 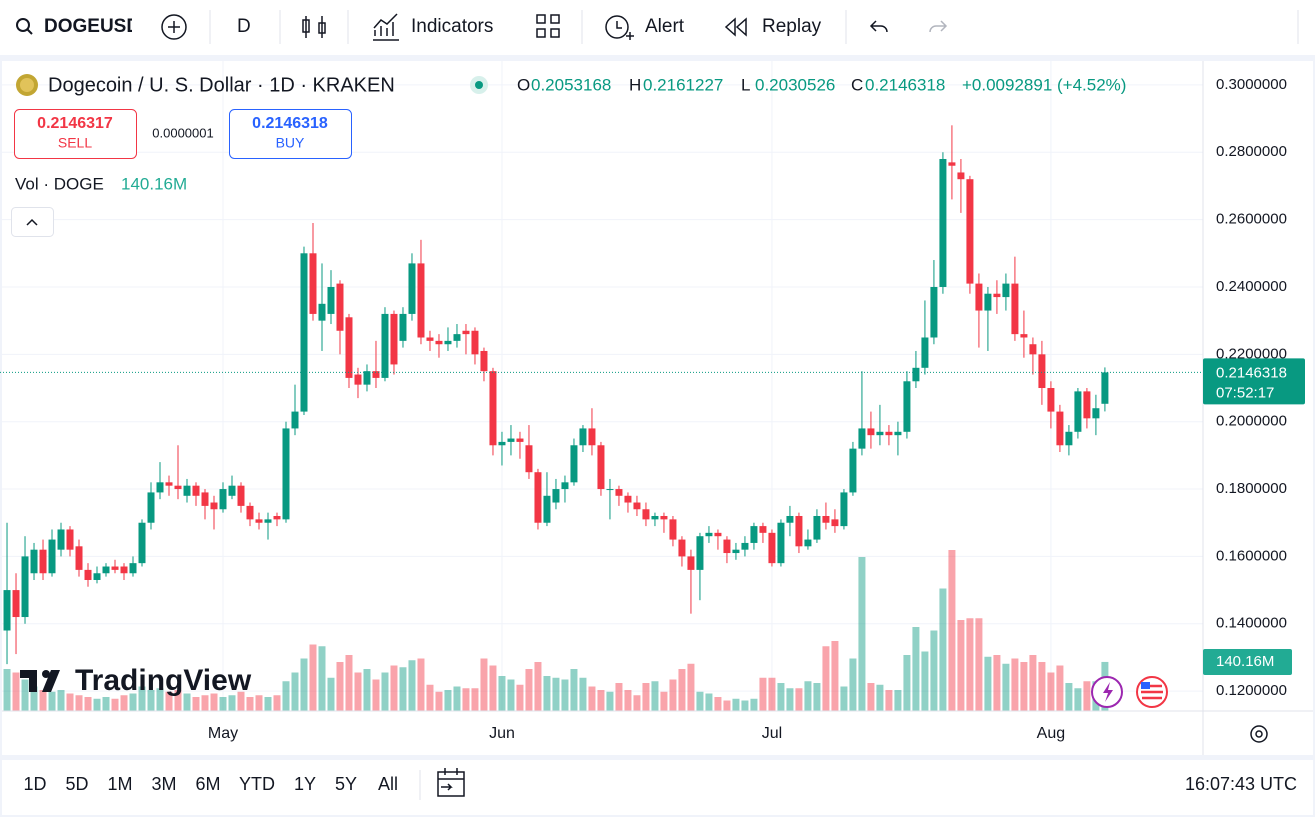 I want to click on layout-button, so click(x=548, y=26).